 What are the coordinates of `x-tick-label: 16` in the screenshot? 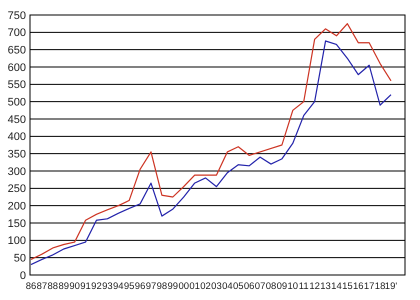 It's located at (358, 286).